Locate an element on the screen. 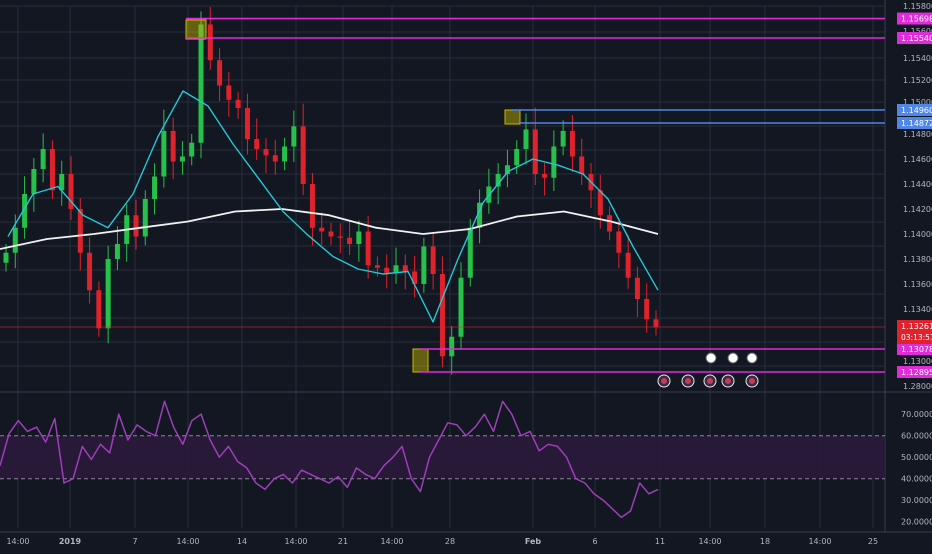 Image resolution: width=932 pixels, height=554 pixels. rsi-tick-label: 30.0000 is located at coordinates (916, 500).